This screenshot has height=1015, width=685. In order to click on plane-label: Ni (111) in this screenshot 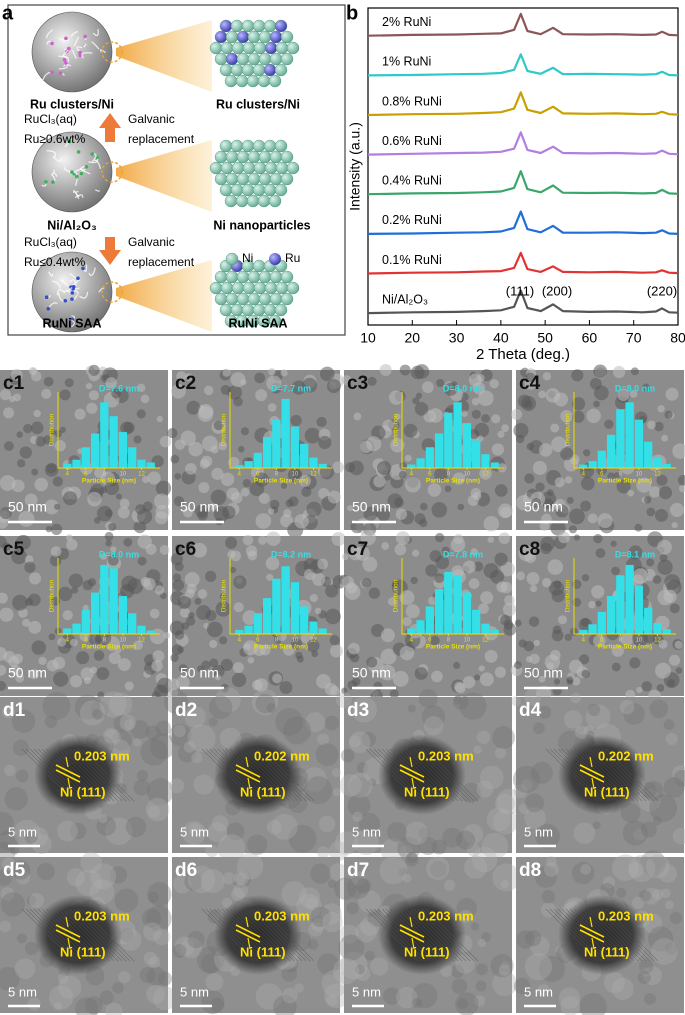, I will do `click(83, 951)`.